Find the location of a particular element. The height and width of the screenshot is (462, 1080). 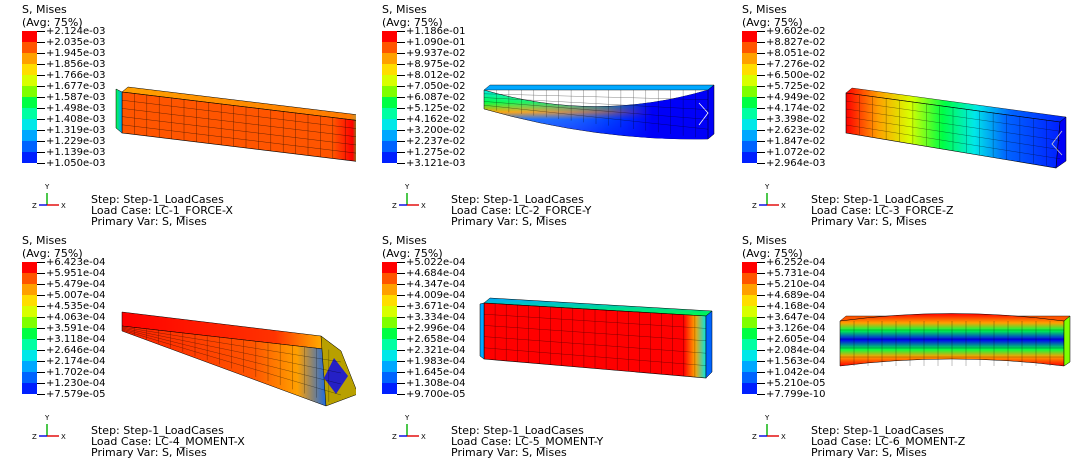

load-case-label: Load Case: LC-4_MOMENT-X is located at coordinates (168, 441).